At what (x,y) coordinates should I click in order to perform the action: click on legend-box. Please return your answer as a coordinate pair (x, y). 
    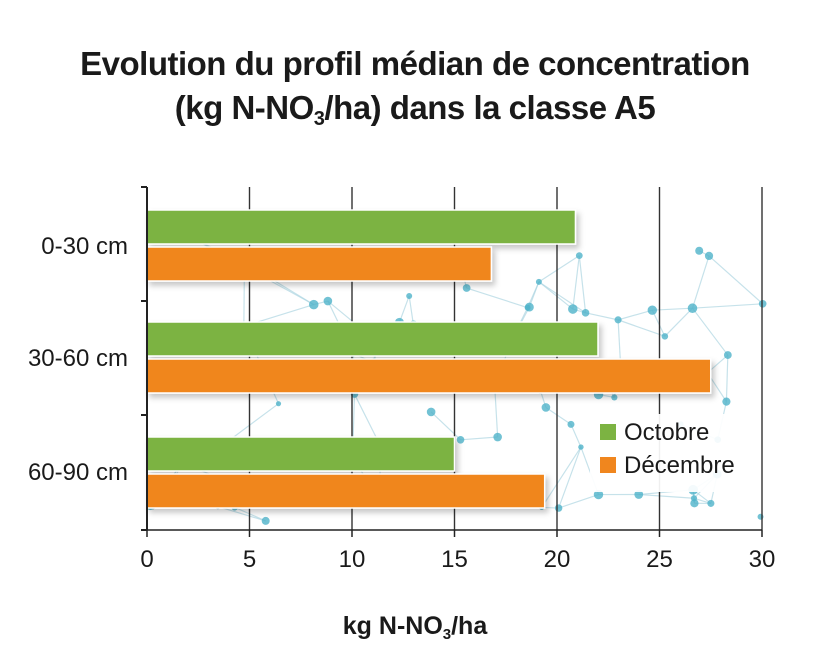
    Looking at the image, I should click on (671, 453).